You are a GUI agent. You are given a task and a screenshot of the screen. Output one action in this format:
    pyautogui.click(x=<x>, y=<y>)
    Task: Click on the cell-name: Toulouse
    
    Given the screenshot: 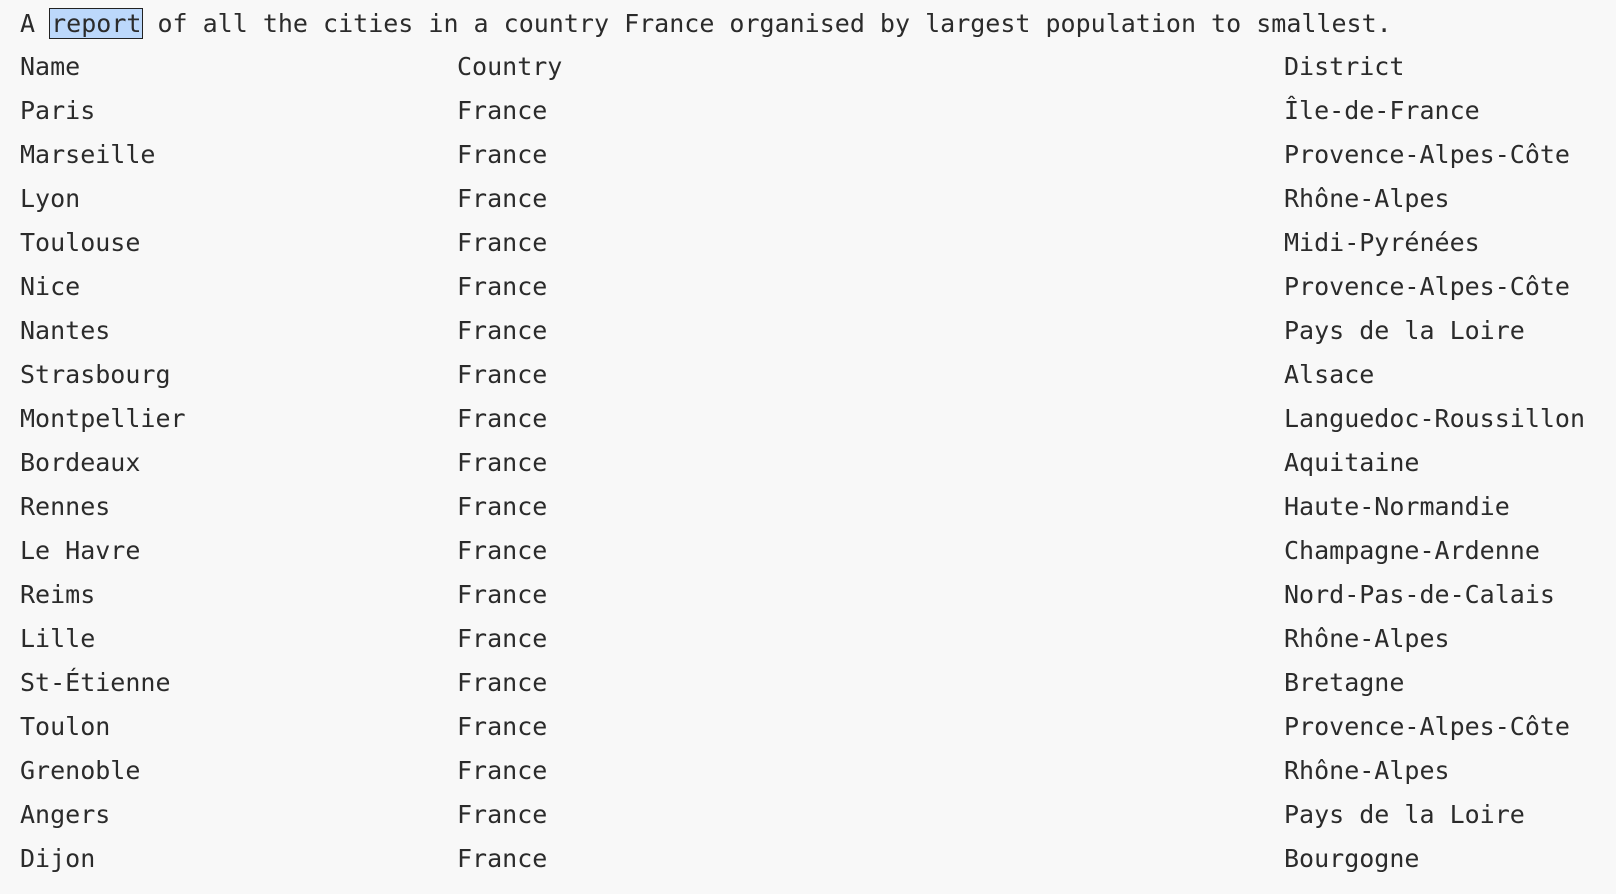 What is the action you would take?
    pyautogui.click(x=80, y=242)
    